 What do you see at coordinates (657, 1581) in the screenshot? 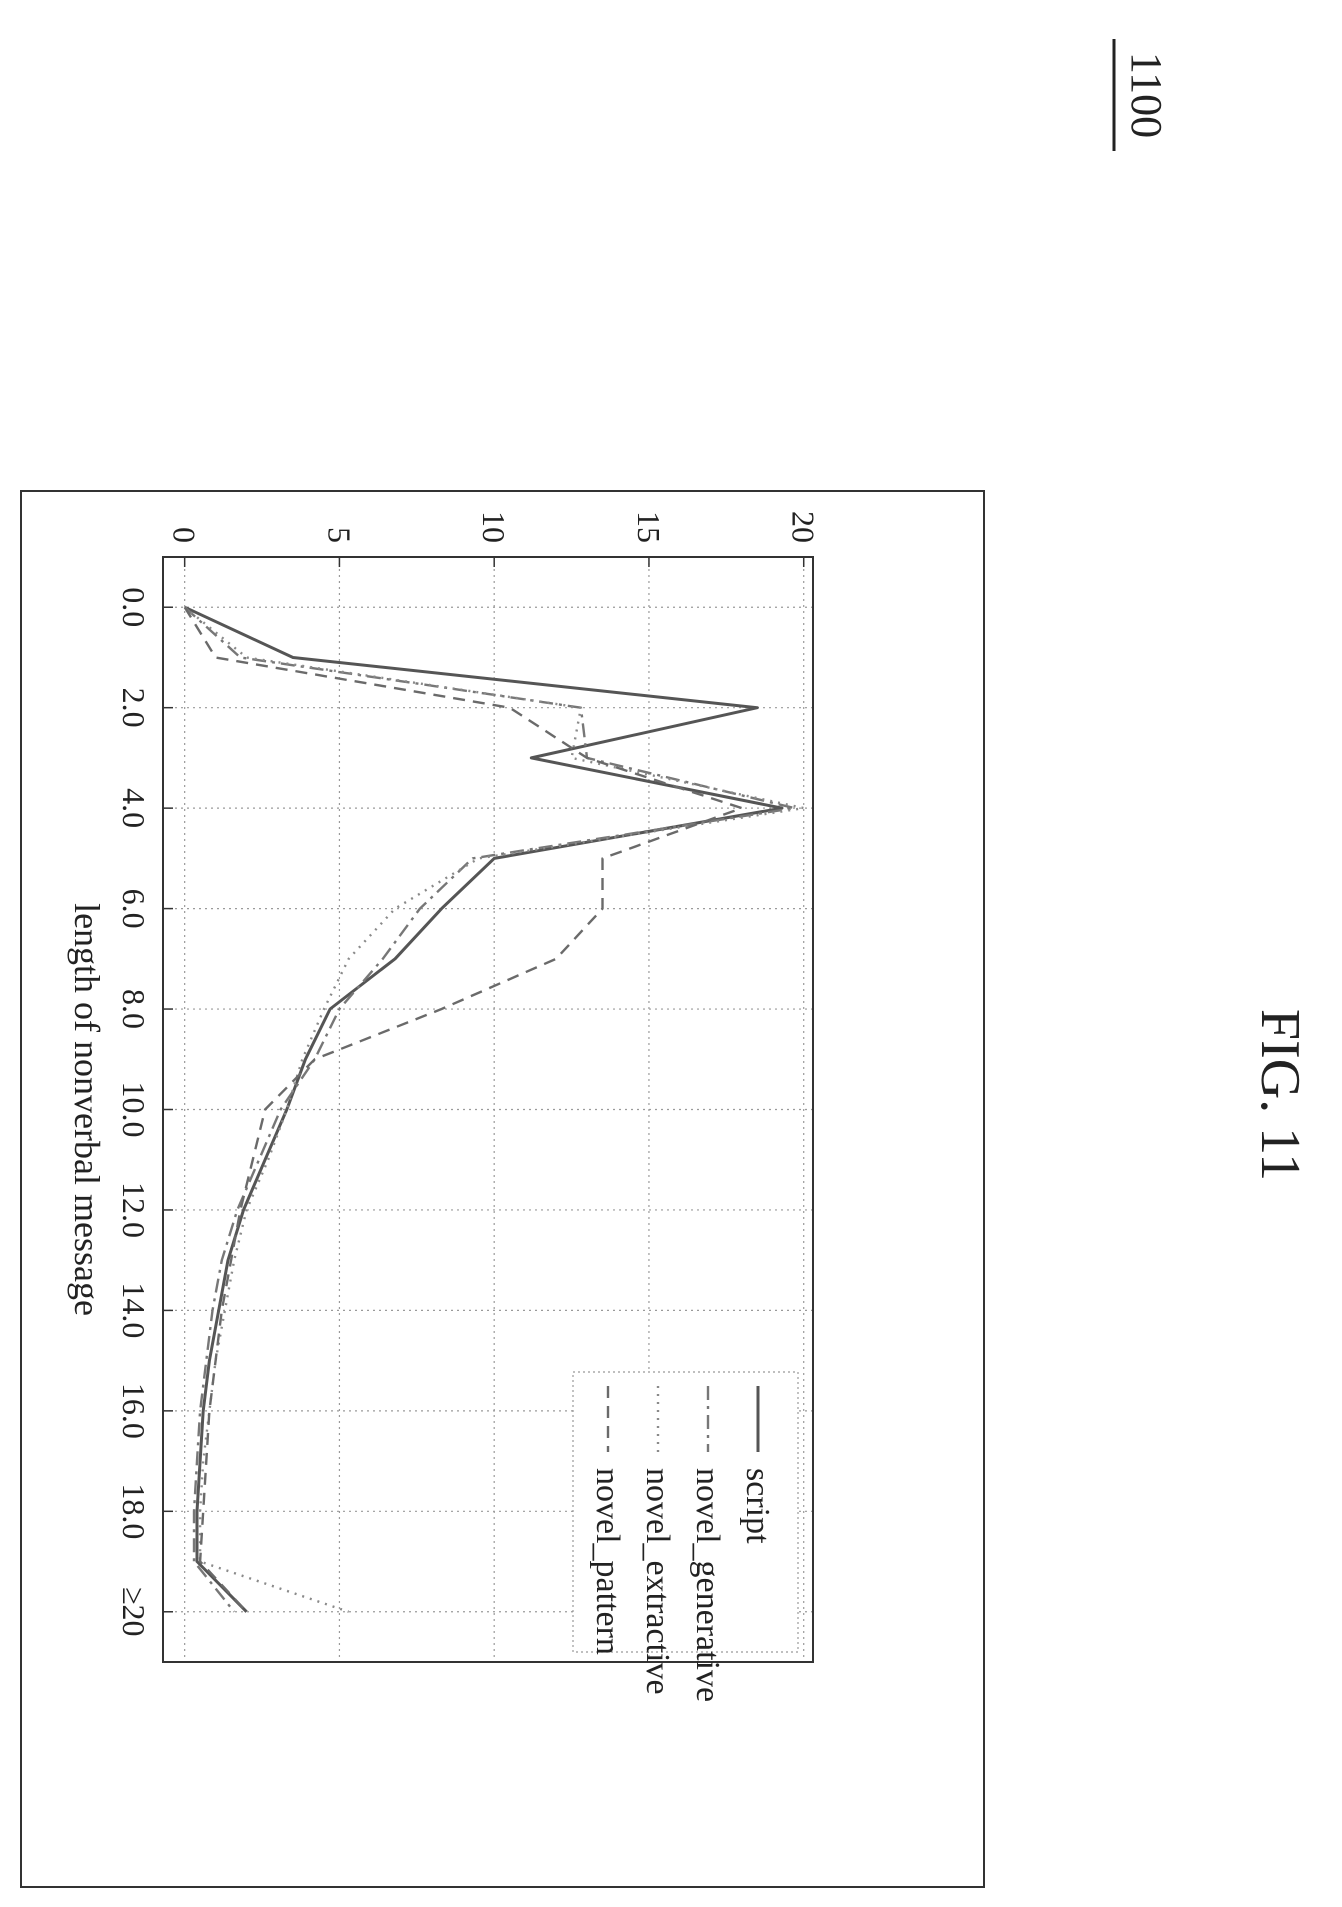
I see `legend-label: novel_extractive` at bounding box center [657, 1581].